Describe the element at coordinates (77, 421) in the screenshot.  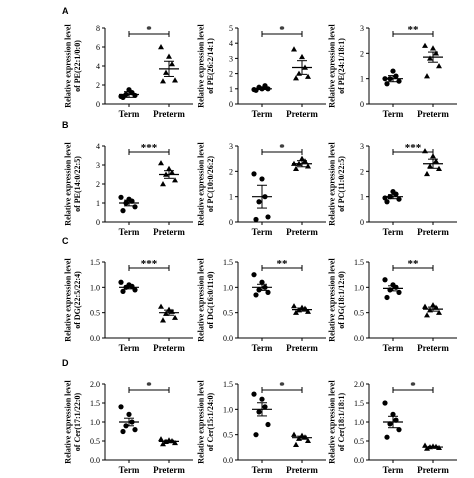
I see `y-axis-label-line2: of Cer(17:1/22:0)` at that location.